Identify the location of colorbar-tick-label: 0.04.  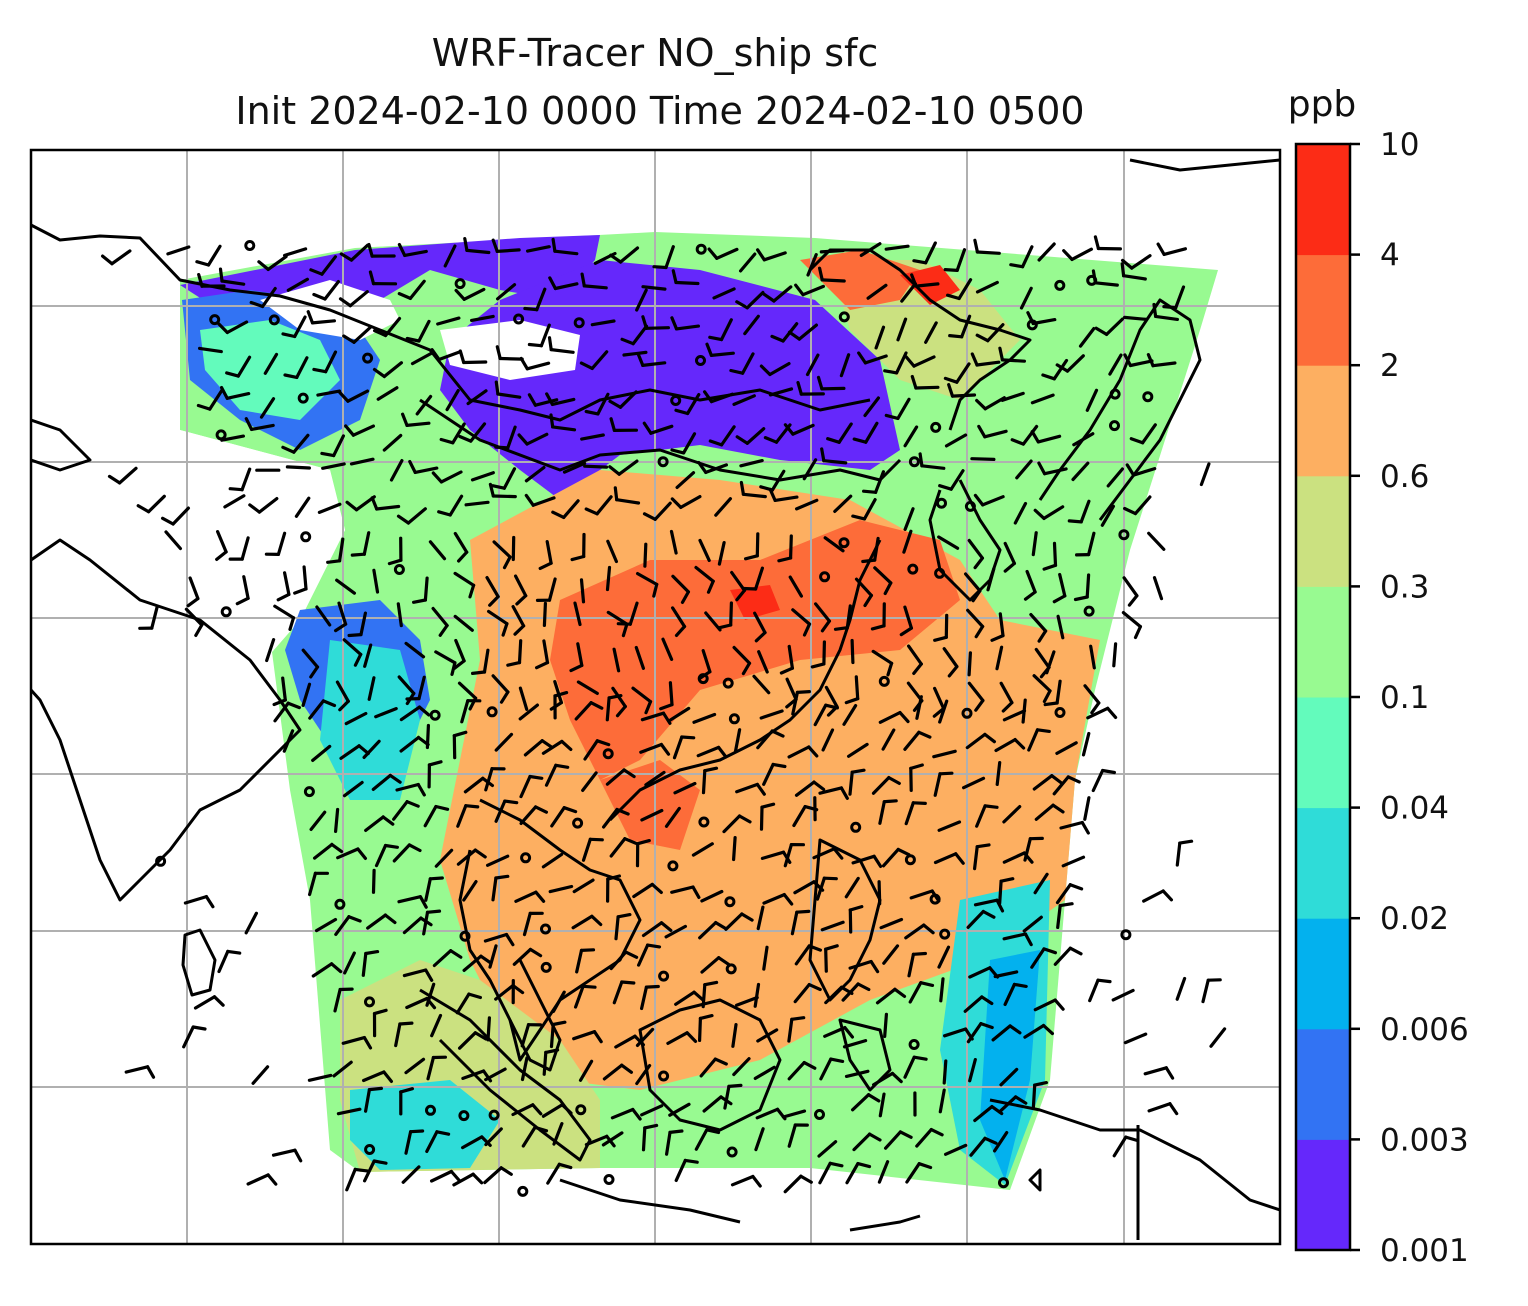
(1414, 809).